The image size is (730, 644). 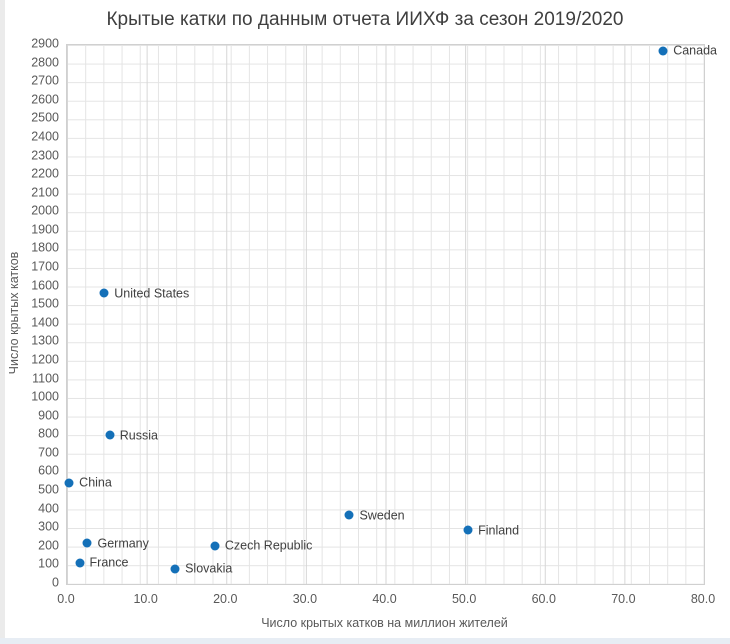 What do you see at coordinates (468, 530) in the screenshot?
I see `data-point-finland` at bounding box center [468, 530].